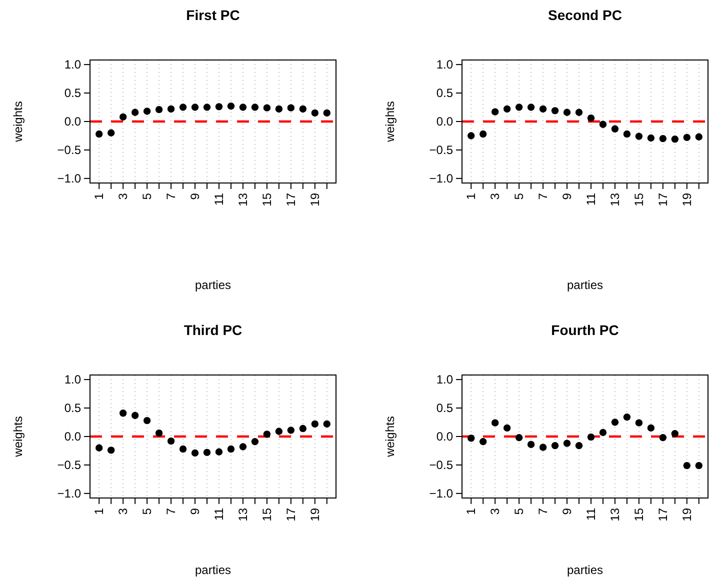  What do you see at coordinates (585, 330) in the screenshot?
I see `chart-title: Fourth PC` at bounding box center [585, 330].